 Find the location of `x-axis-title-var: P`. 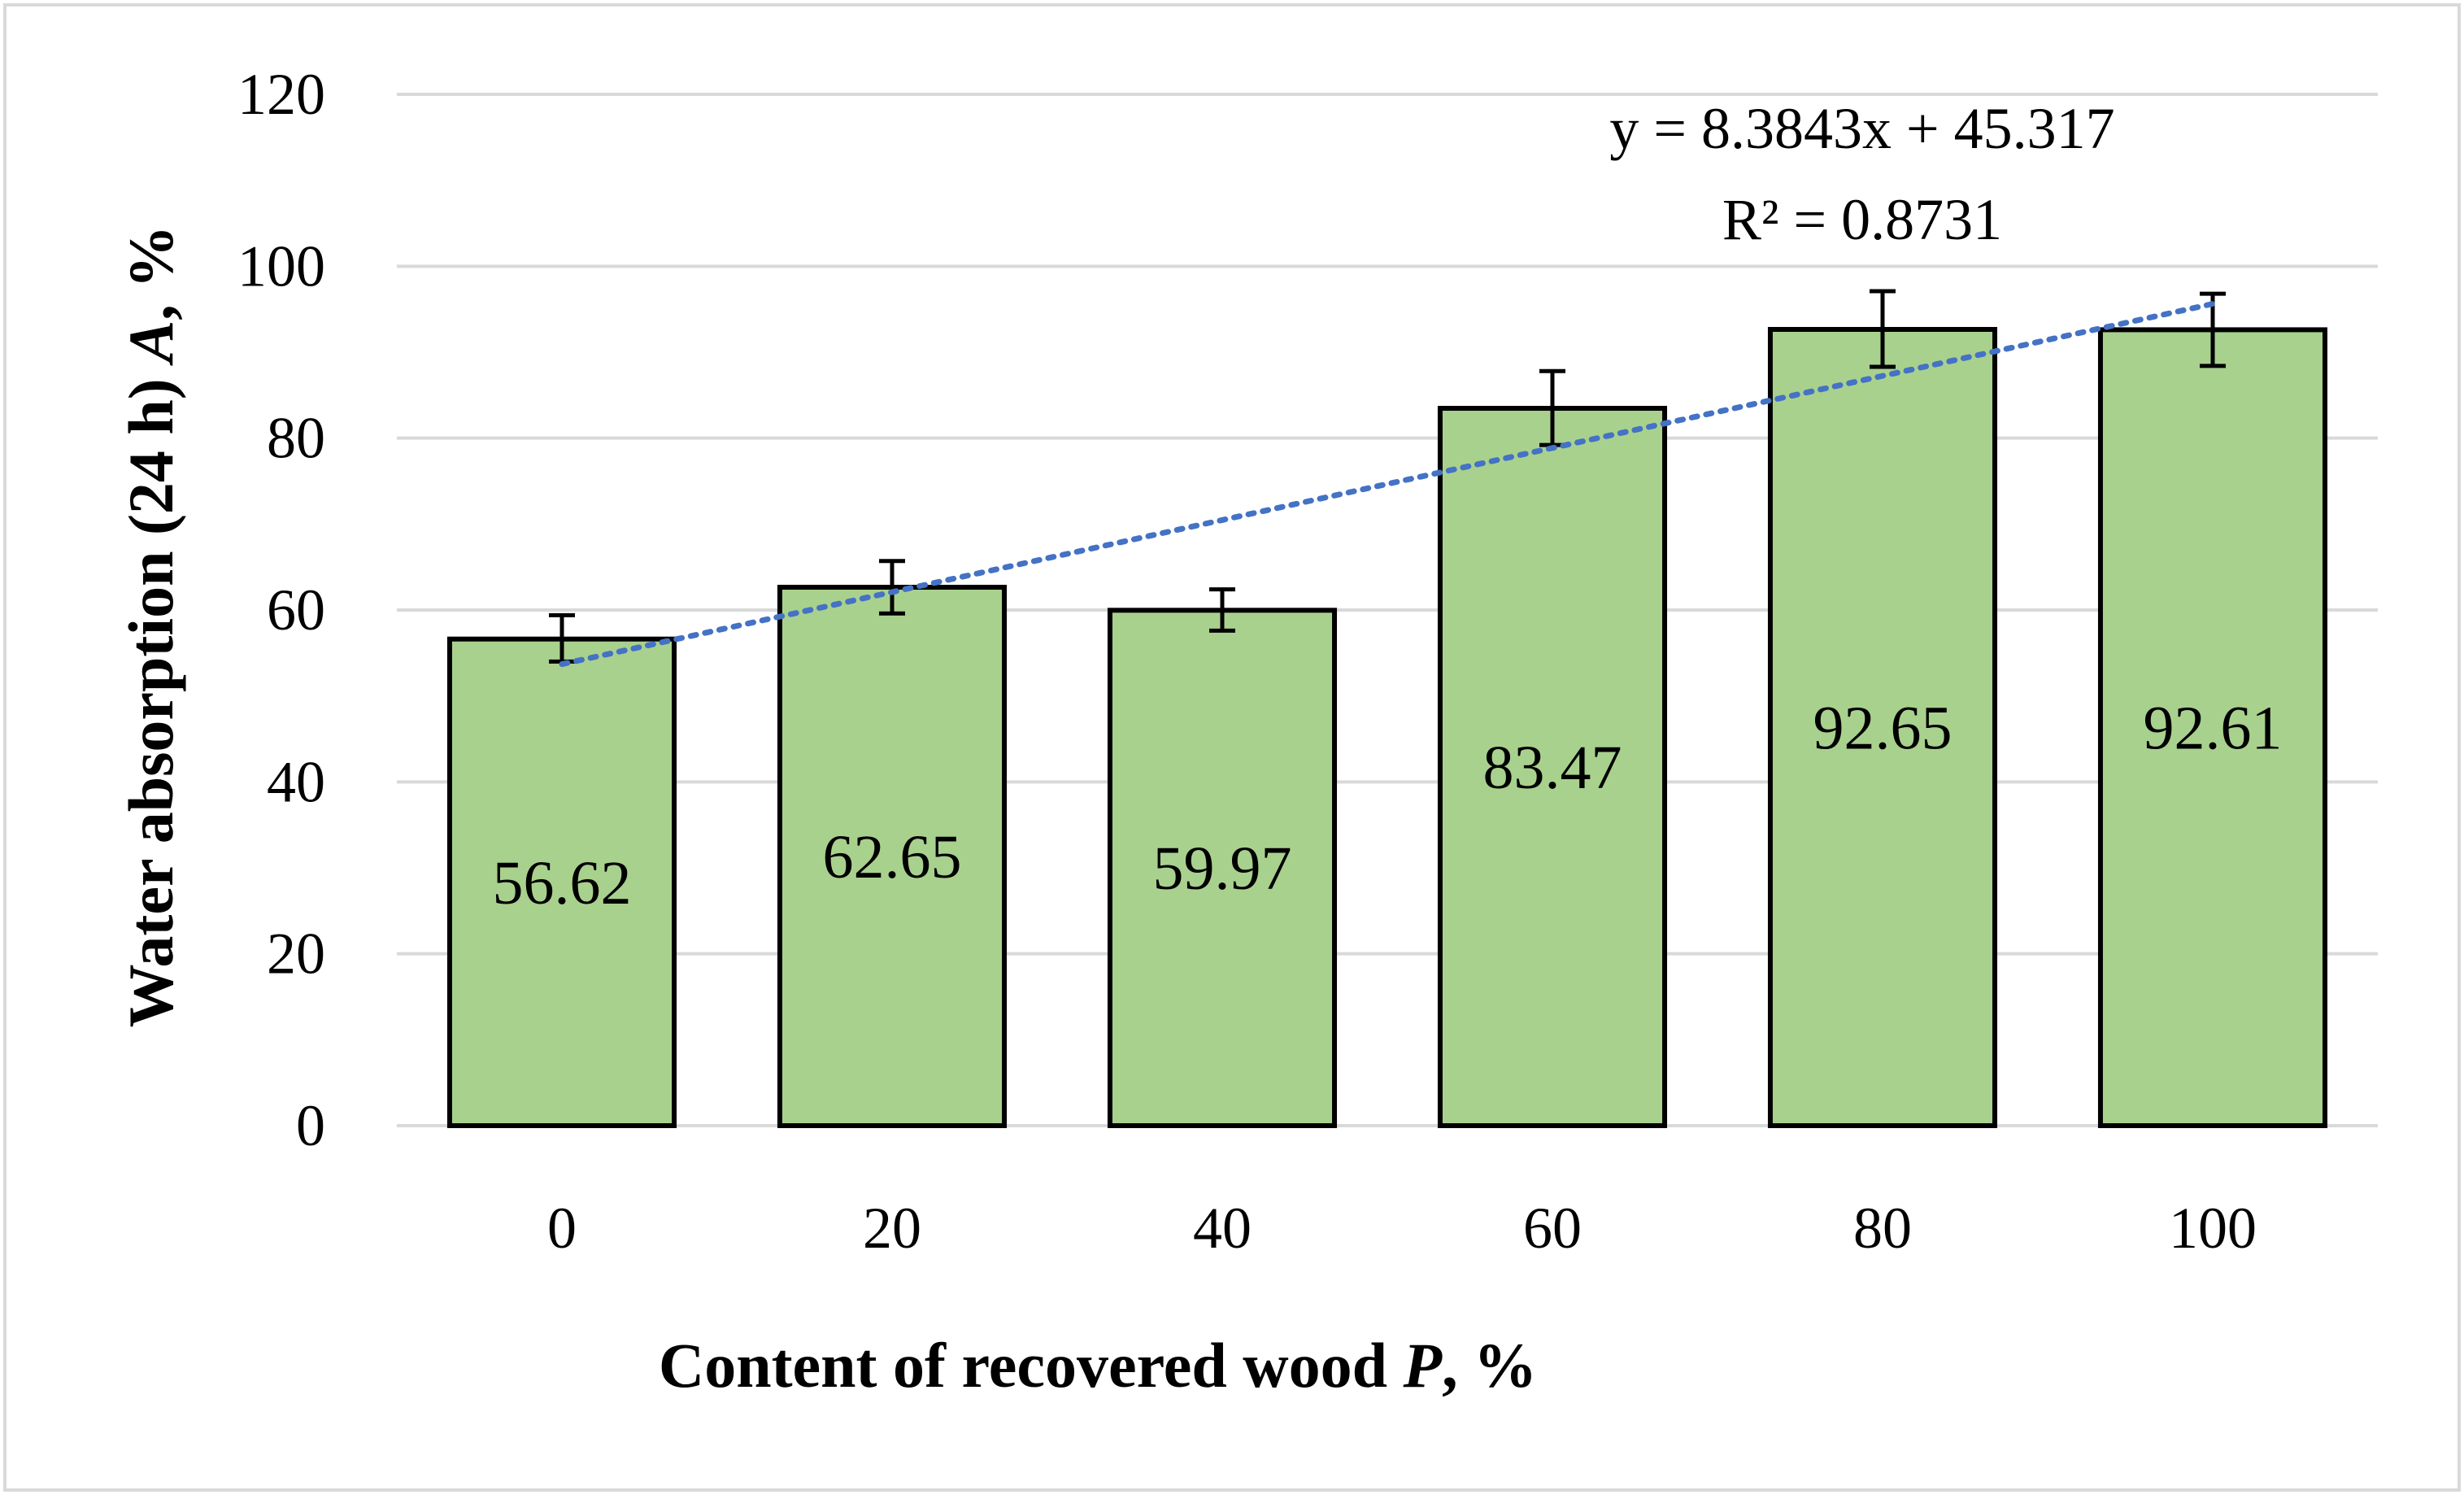

x-axis-title-var: P is located at coordinates (1422, 1365).